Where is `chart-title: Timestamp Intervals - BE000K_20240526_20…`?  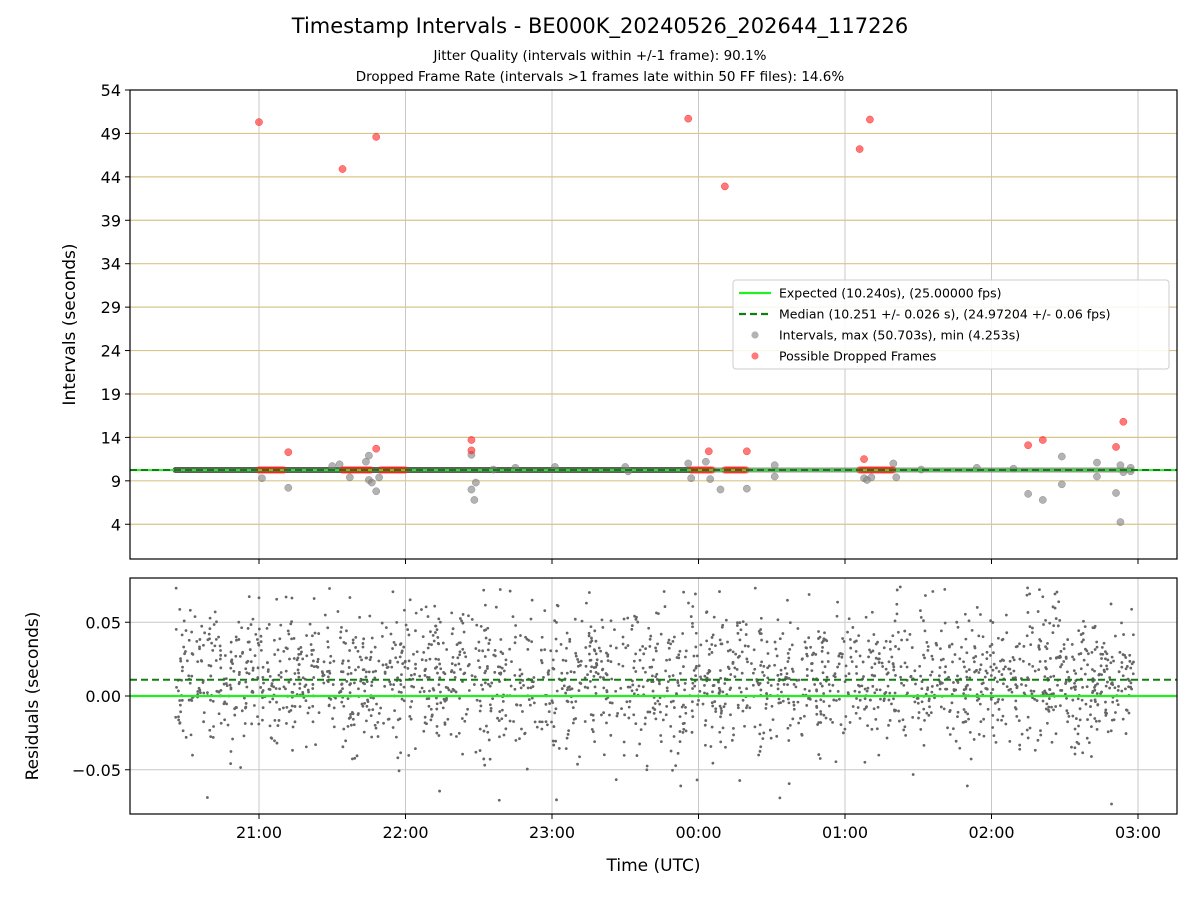 chart-title: Timestamp Intervals - BE000K_20240526_20… is located at coordinates (600, 26).